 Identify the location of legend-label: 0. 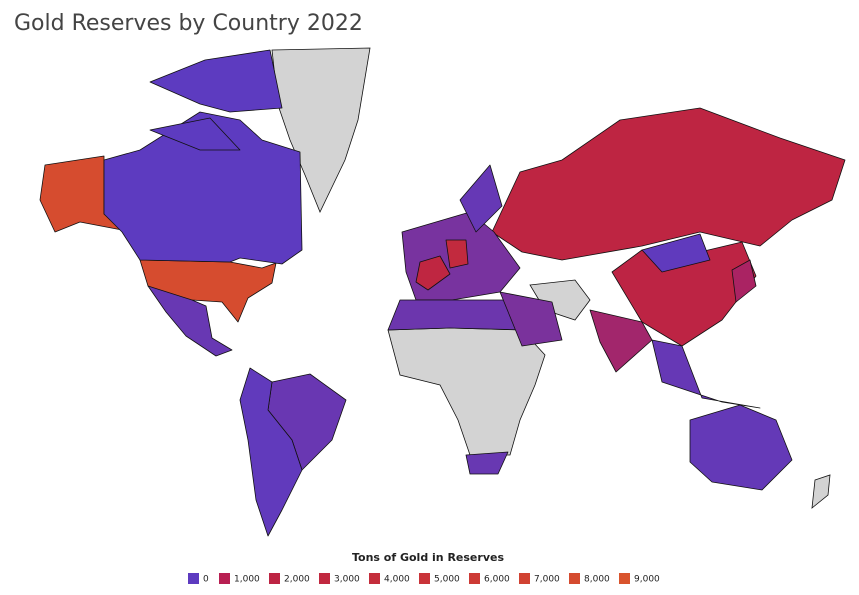
(206, 580).